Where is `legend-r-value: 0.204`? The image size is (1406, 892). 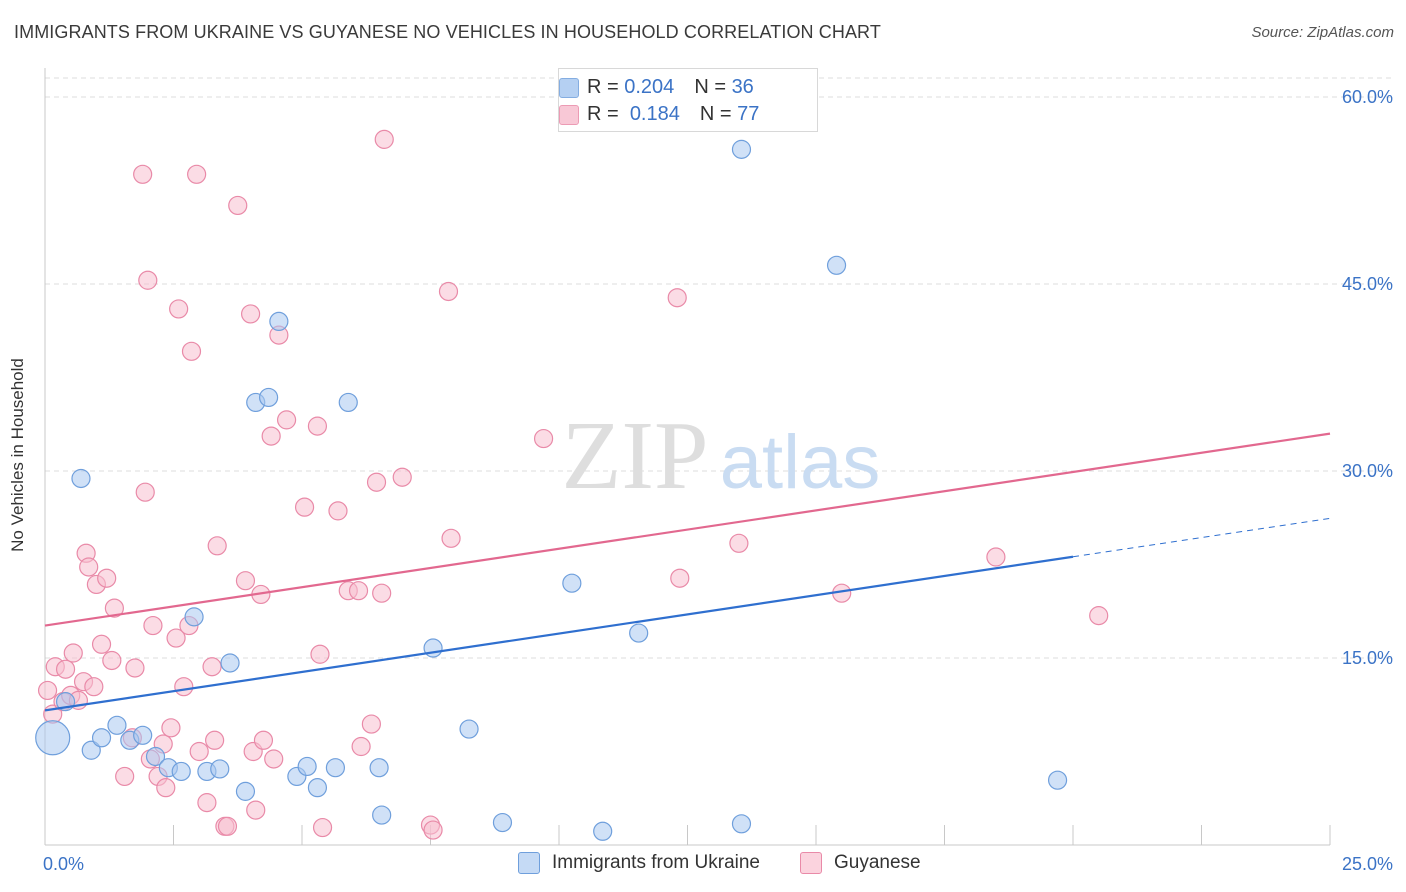
legend-r-value: 0.204 is located at coordinates (649, 86).